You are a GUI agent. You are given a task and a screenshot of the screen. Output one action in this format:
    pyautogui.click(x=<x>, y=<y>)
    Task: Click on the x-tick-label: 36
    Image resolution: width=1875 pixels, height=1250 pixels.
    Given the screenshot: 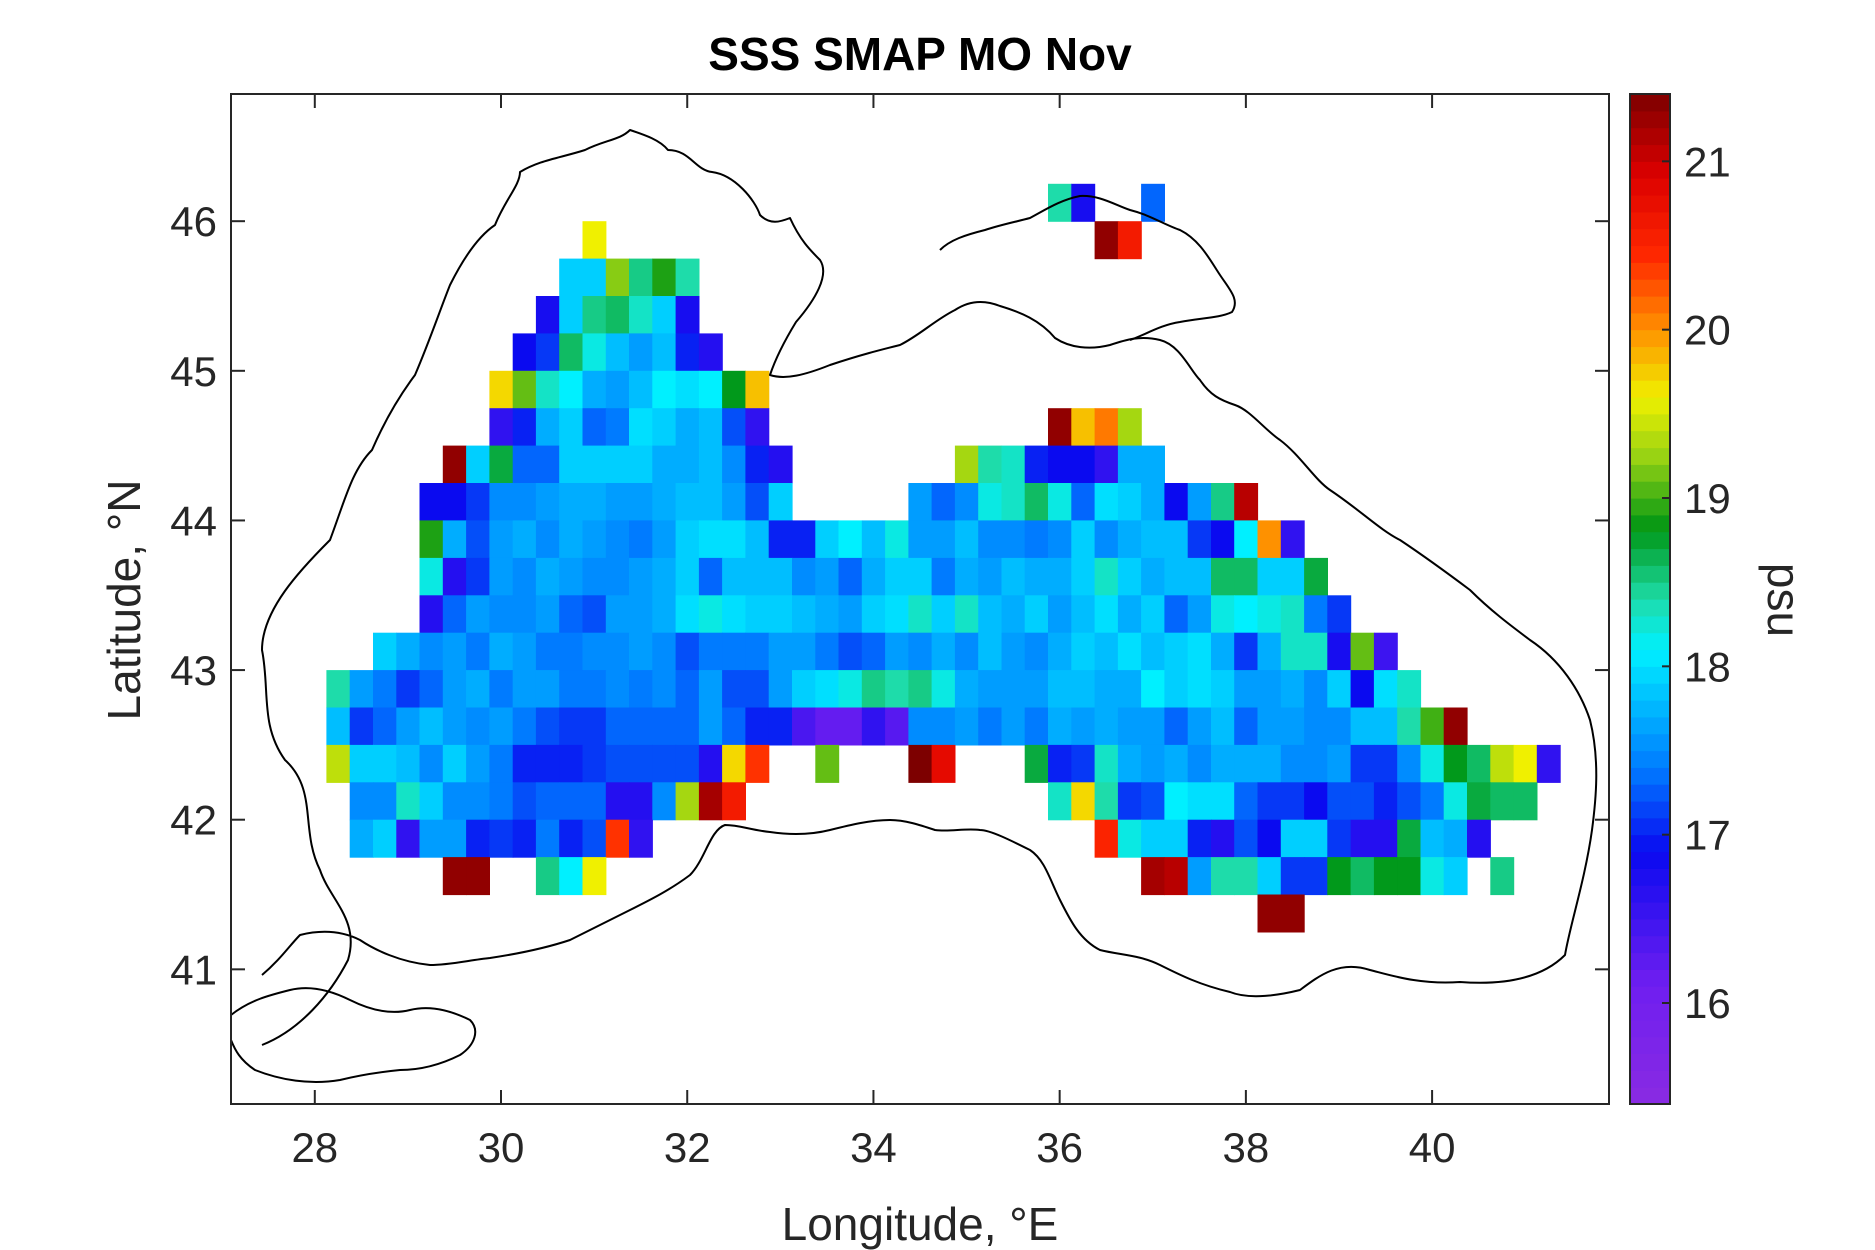 What is the action you would take?
    pyautogui.click(x=1059, y=1147)
    